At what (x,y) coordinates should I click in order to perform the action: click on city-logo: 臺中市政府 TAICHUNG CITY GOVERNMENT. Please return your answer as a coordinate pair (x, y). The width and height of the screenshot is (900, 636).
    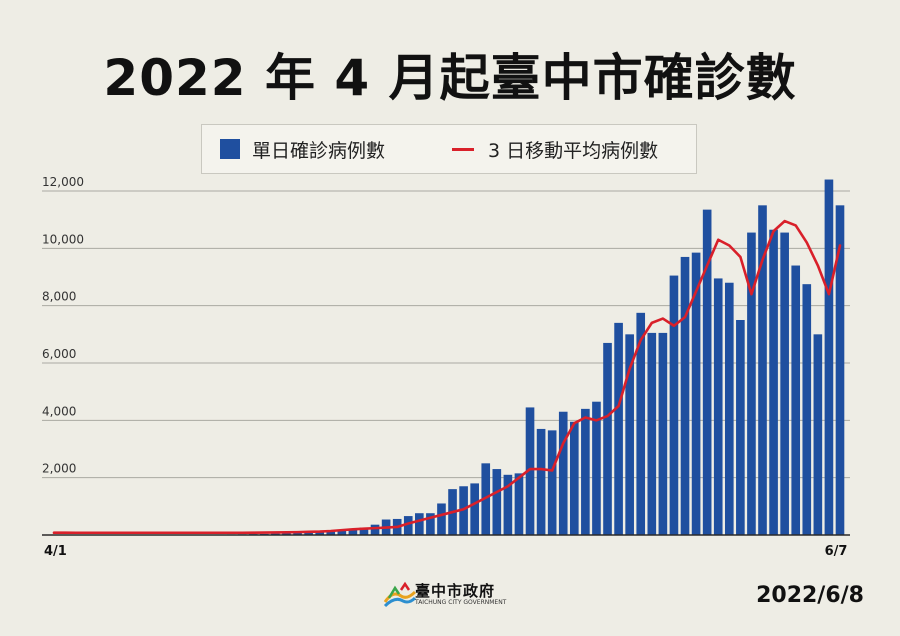
    Looking at the image, I should click on (453, 595).